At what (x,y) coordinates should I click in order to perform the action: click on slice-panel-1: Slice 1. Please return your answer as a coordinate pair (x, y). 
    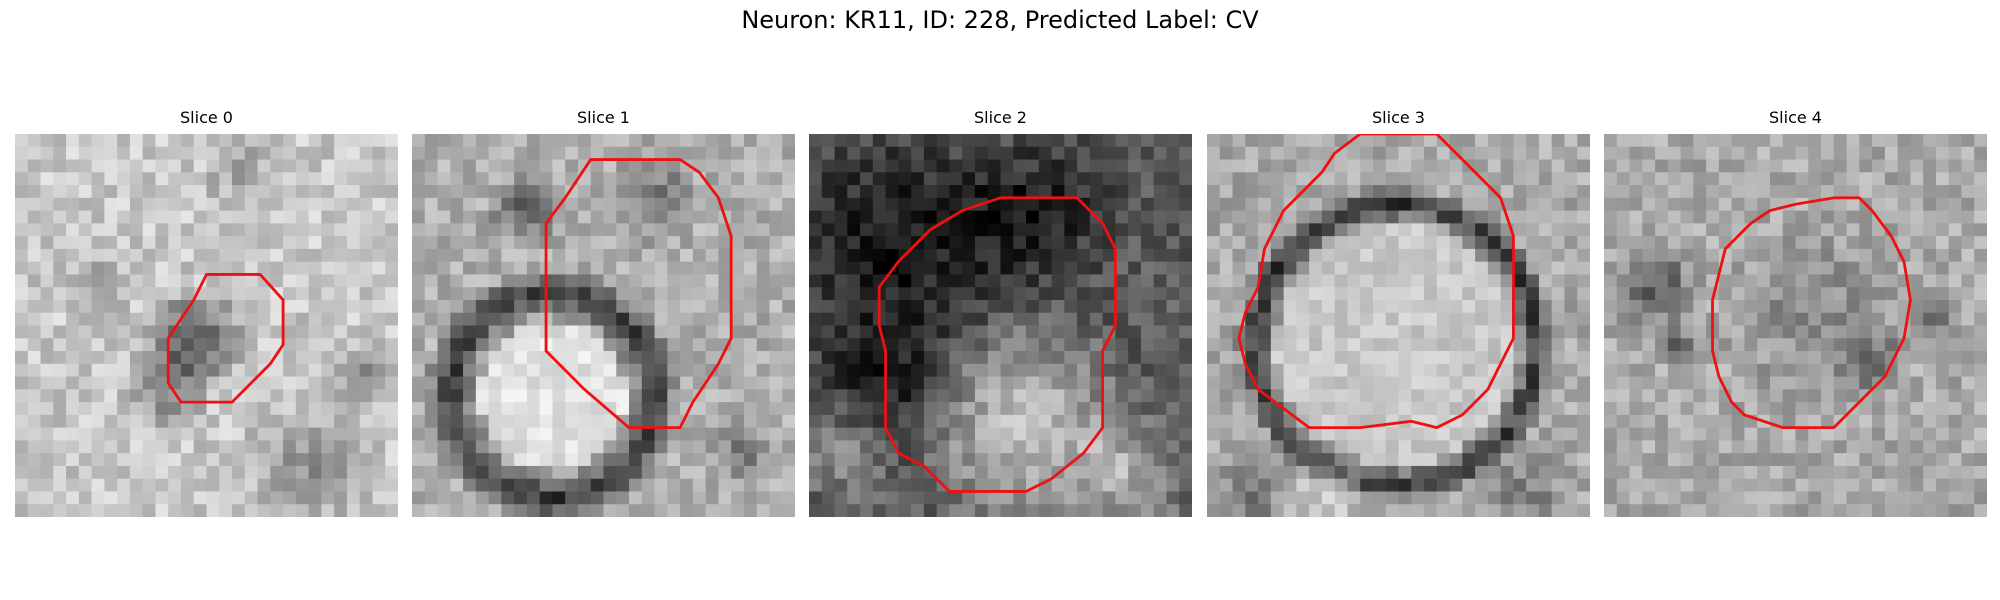
    Looking at the image, I should click on (603, 313).